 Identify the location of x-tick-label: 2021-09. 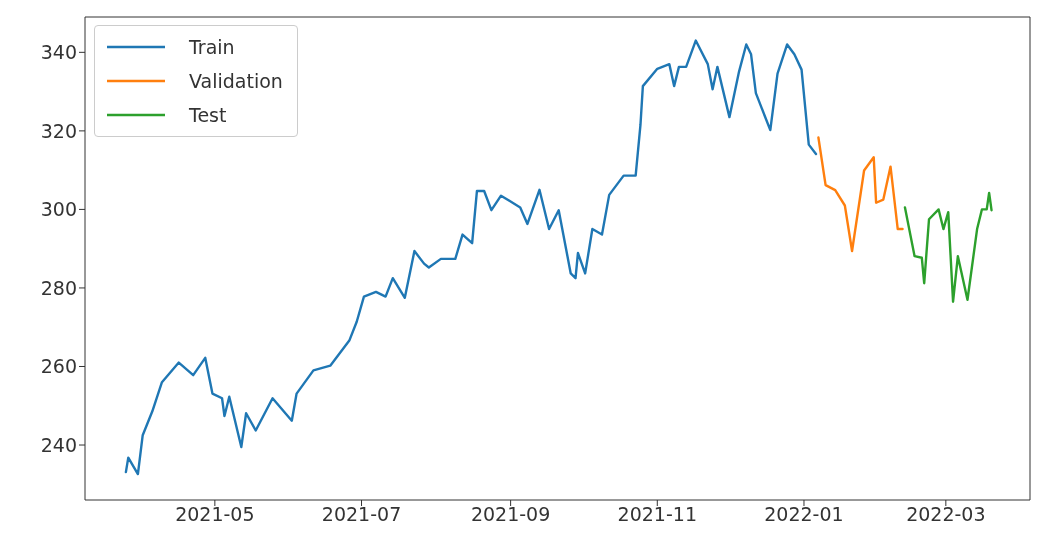
(510, 514).